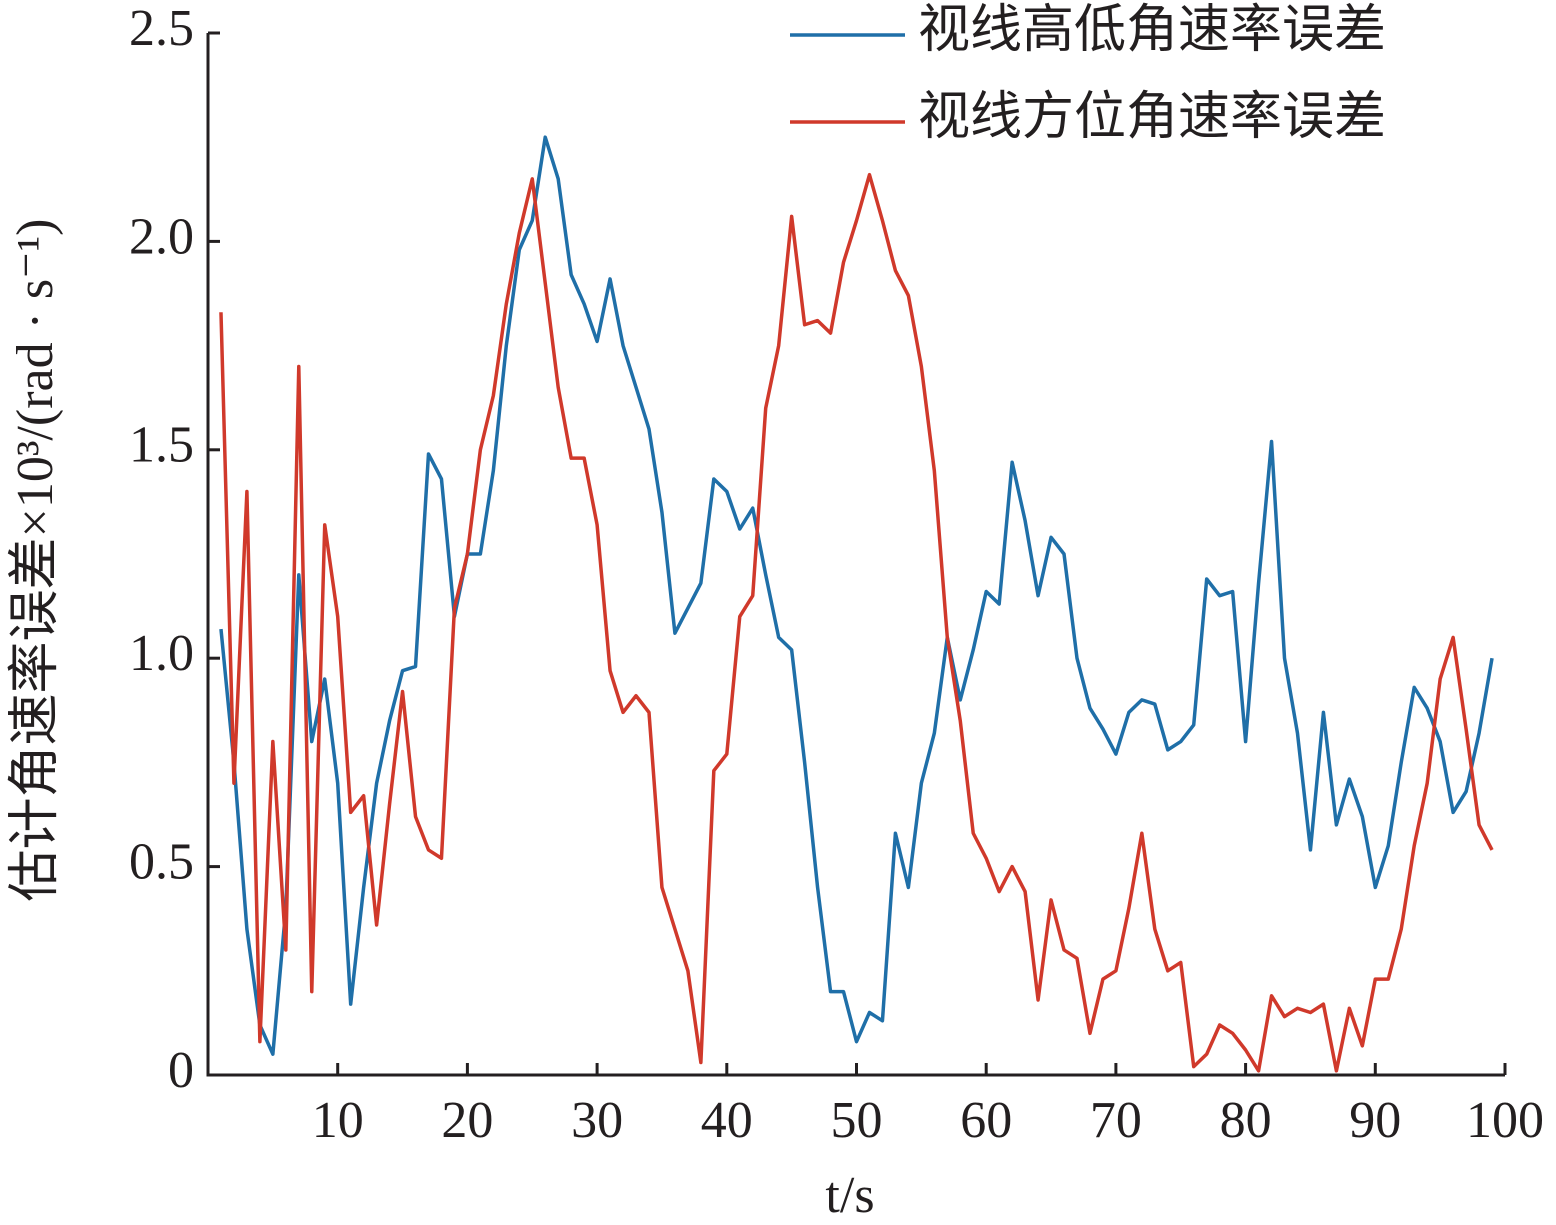 The width and height of the screenshot is (1556, 1225). I want to click on x-tick-label: 30, so click(597, 1120).